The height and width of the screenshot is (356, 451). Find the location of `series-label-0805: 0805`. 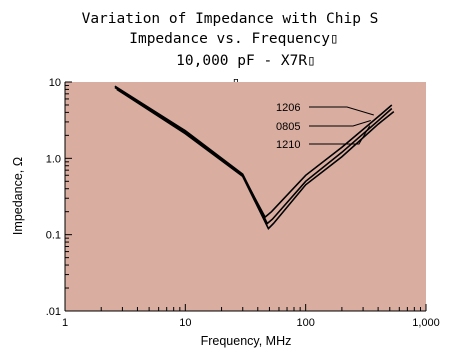

series-label-0805: 0805 is located at coordinates (288, 127).